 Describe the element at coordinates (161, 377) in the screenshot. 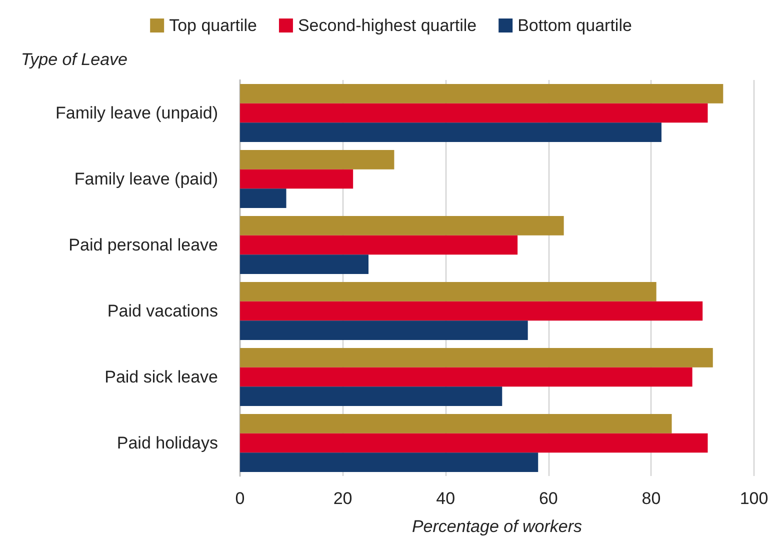

I see `y-tick-label: Paid sick leave` at that location.